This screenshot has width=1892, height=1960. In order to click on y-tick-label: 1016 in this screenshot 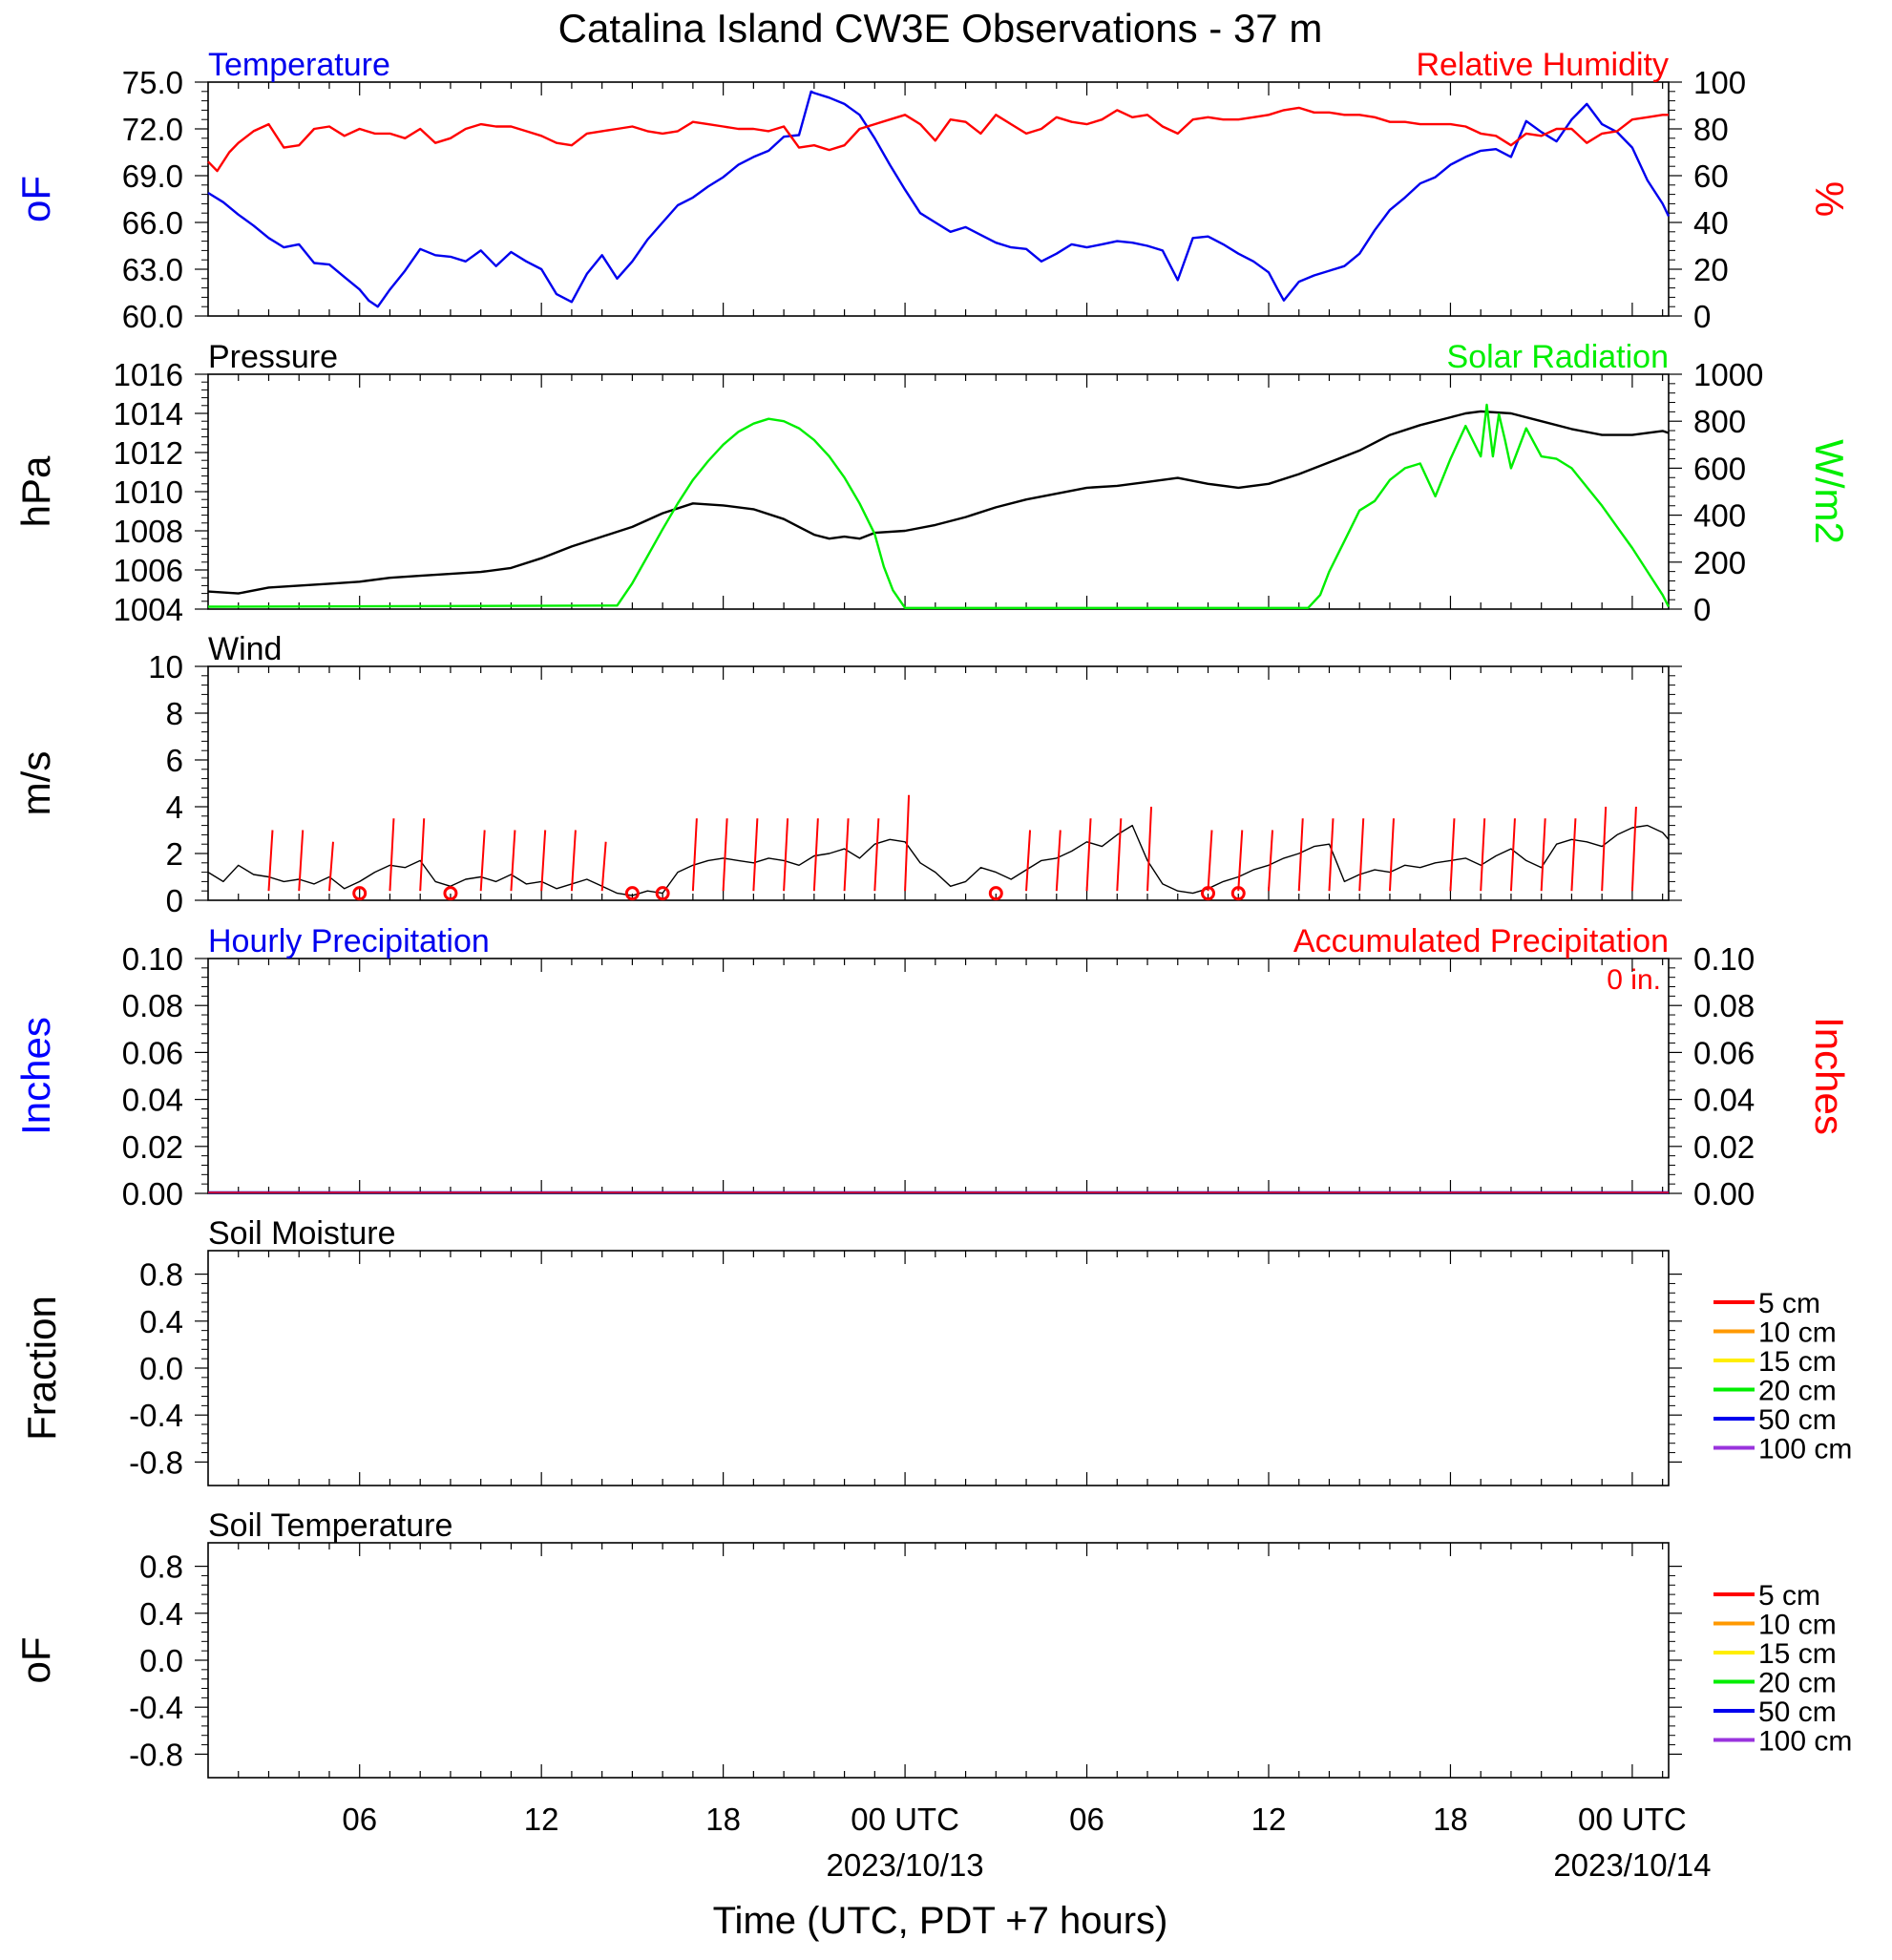, I will do `click(148, 374)`.